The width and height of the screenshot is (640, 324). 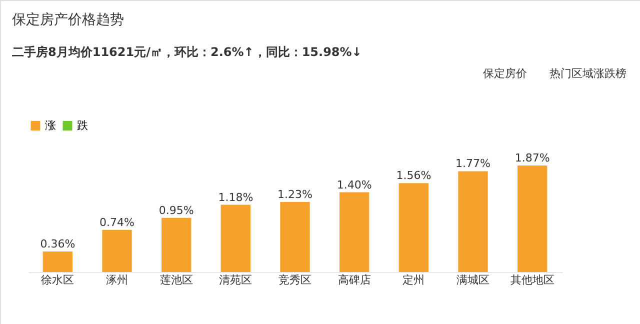 What do you see at coordinates (176, 280) in the screenshot?
I see `x-tick-label: 莲池区` at bounding box center [176, 280].